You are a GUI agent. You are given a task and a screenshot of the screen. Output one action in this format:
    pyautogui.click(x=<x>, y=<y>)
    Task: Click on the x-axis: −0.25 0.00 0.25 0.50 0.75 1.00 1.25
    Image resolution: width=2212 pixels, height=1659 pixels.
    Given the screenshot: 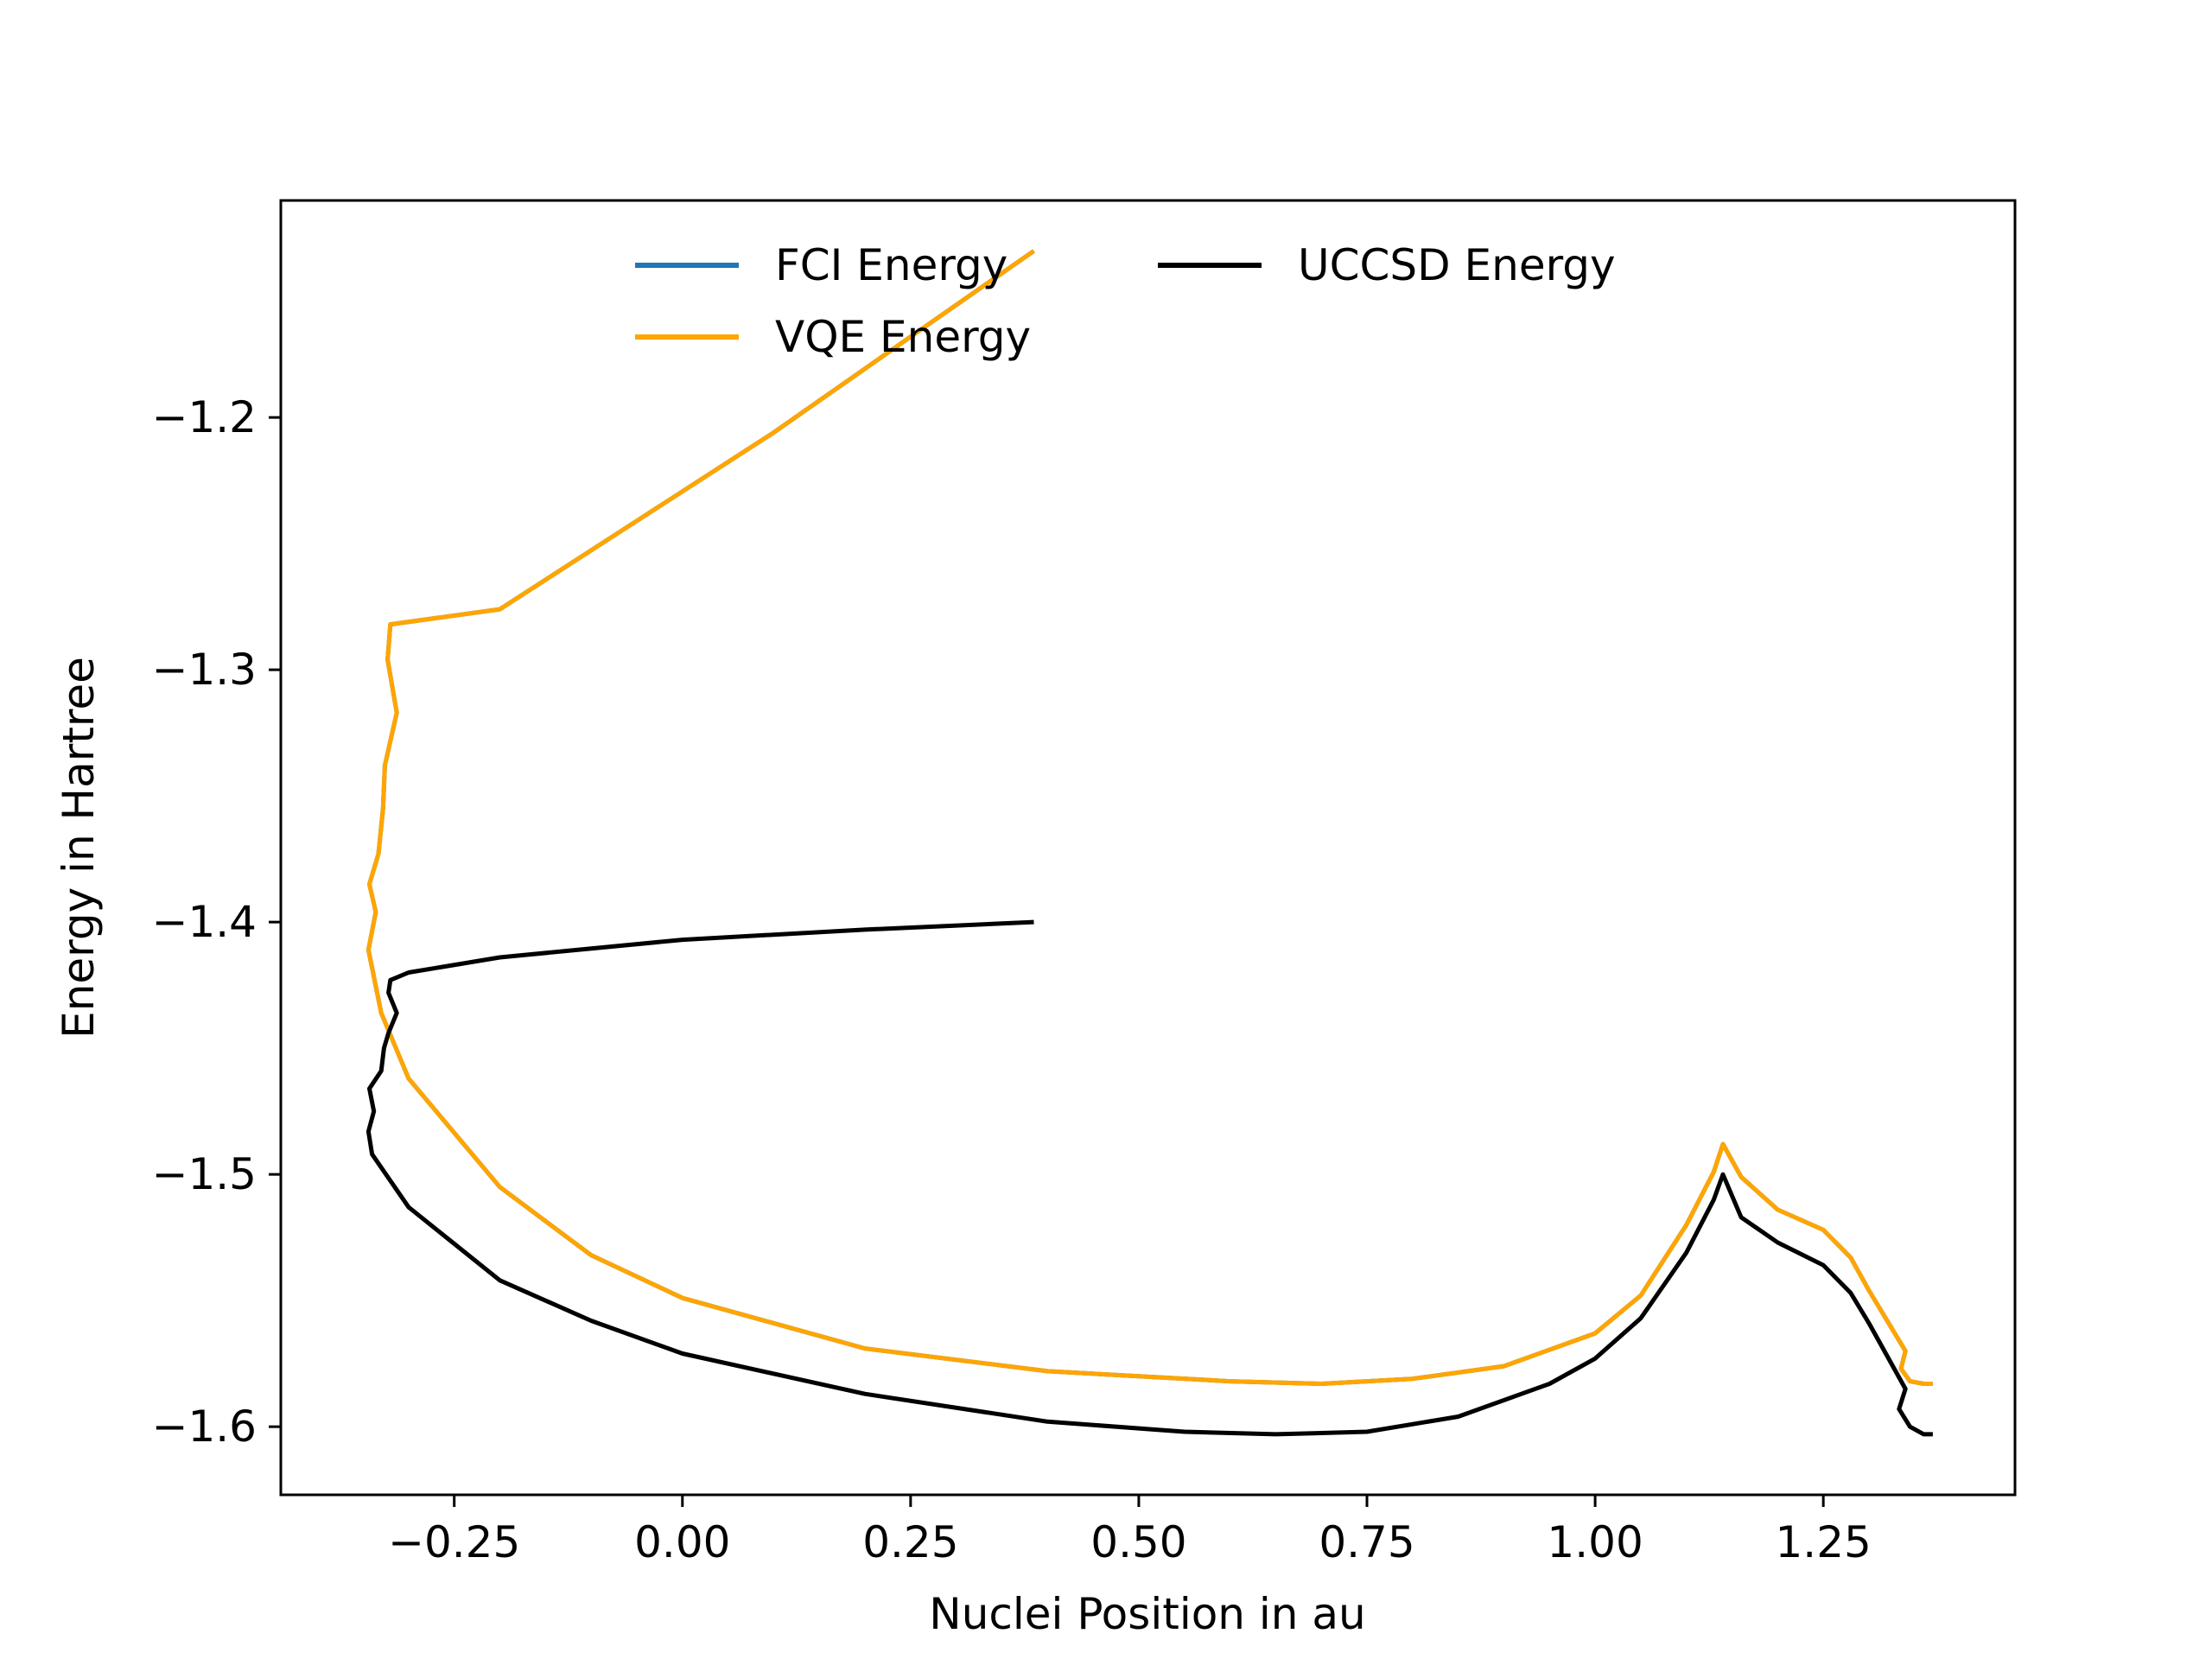 What is the action you would take?
    pyautogui.click(x=1130, y=1531)
    